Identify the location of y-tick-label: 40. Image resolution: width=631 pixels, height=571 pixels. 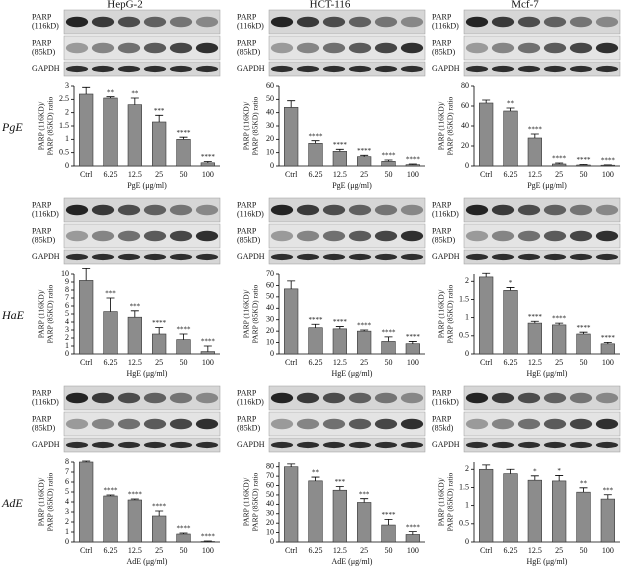
(270, 111).